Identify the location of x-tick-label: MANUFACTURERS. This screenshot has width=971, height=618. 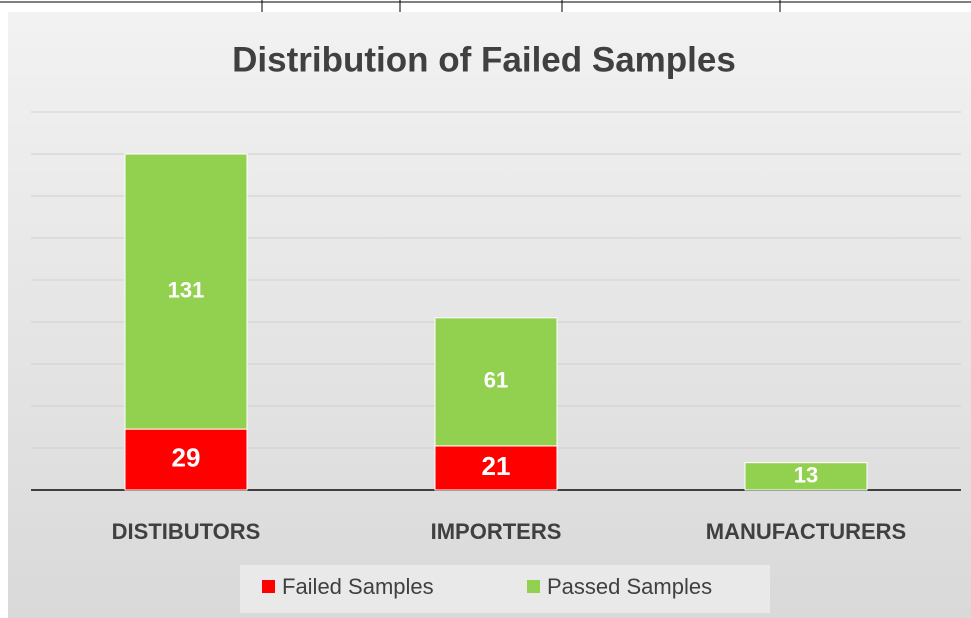
(806, 531).